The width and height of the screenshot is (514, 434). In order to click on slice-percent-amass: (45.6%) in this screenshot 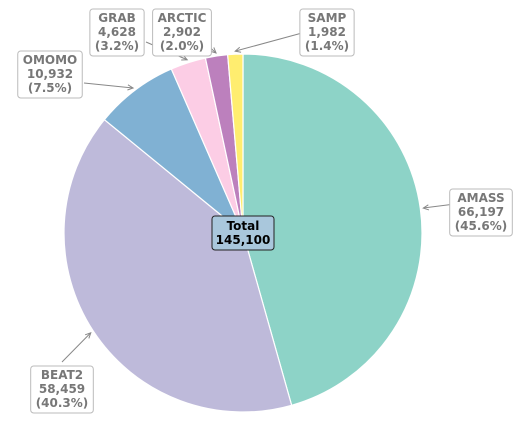, I will do `click(481, 226)`.